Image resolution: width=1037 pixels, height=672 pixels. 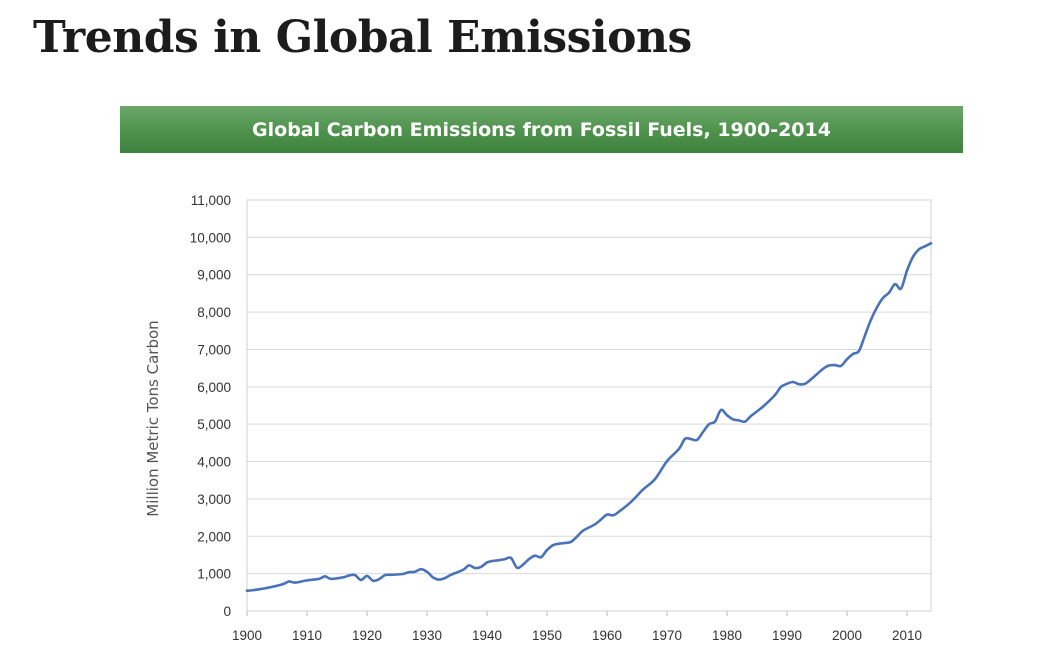 What do you see at coordinates (367, 635) in the screenshot?
I see `x-tick-label: 1920` at bounding box center [367, 635].